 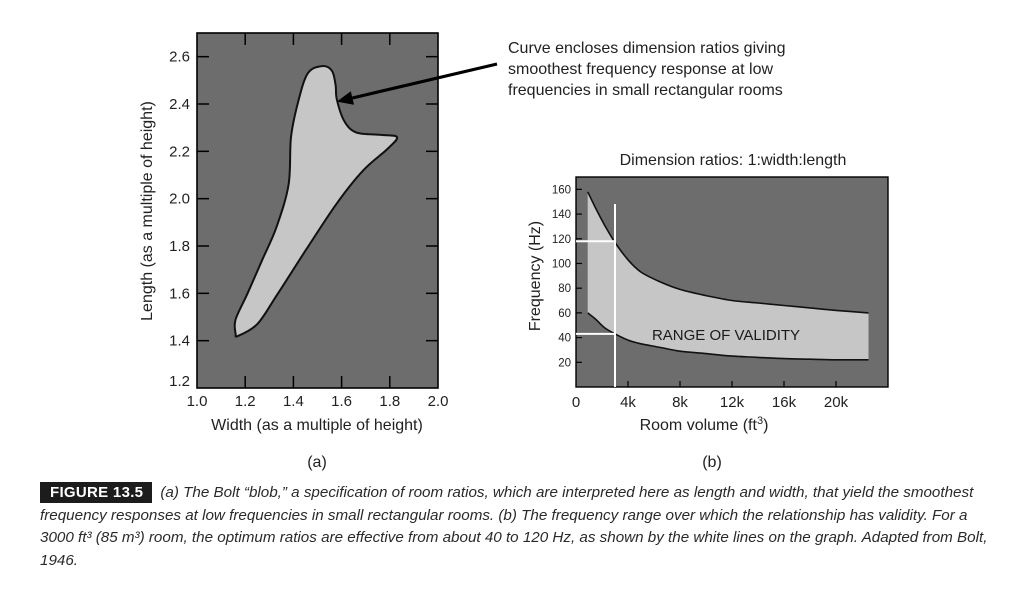 I want to click on figure-label: FIGURE 13.5, so click(x=96, y=492).